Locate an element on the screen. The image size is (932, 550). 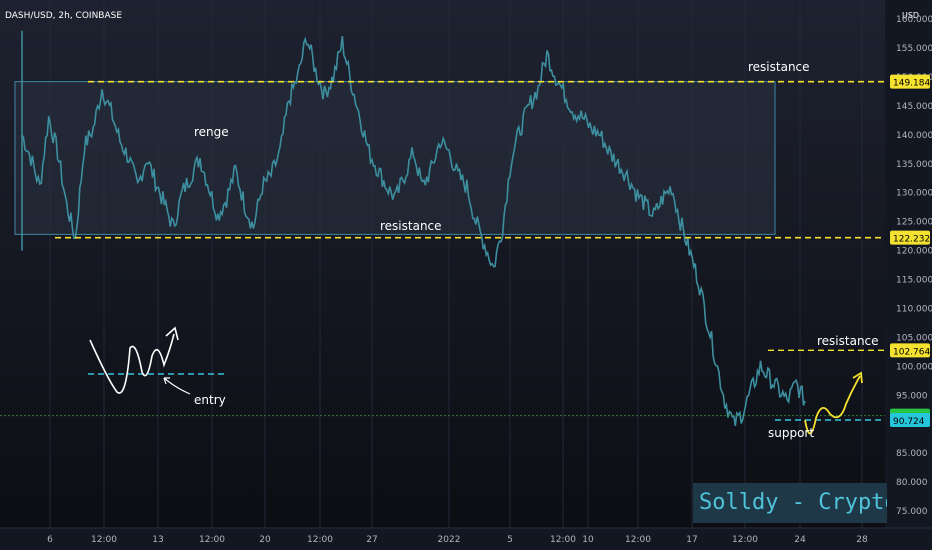
price-tag-label: 149.184 is located at coordinates (911, 84).